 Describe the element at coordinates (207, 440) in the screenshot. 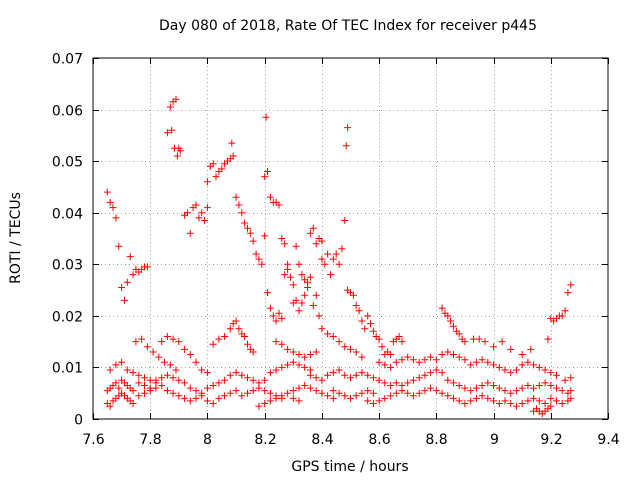

I see `x-tick-label: 8` at that location.